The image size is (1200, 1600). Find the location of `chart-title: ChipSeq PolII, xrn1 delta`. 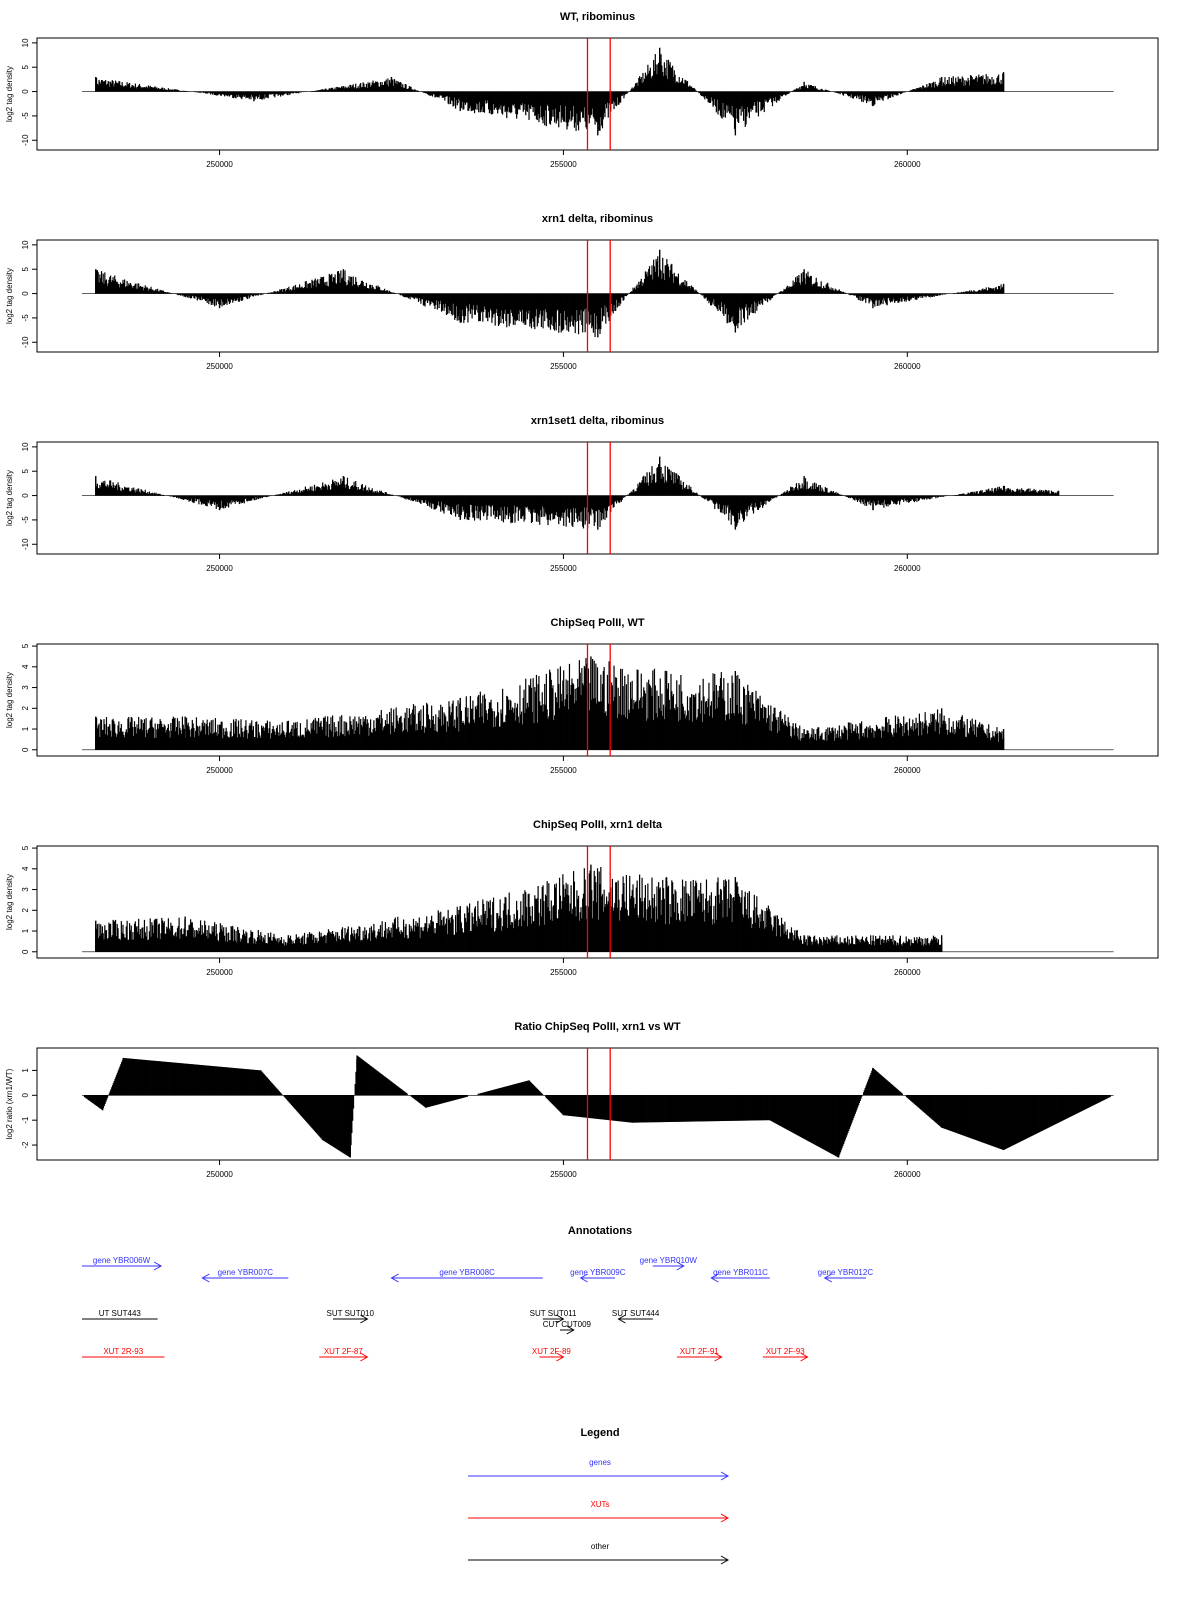

chart-title: ChipSeq PolII, xrn1 delta is located at coordinates (598, 825).